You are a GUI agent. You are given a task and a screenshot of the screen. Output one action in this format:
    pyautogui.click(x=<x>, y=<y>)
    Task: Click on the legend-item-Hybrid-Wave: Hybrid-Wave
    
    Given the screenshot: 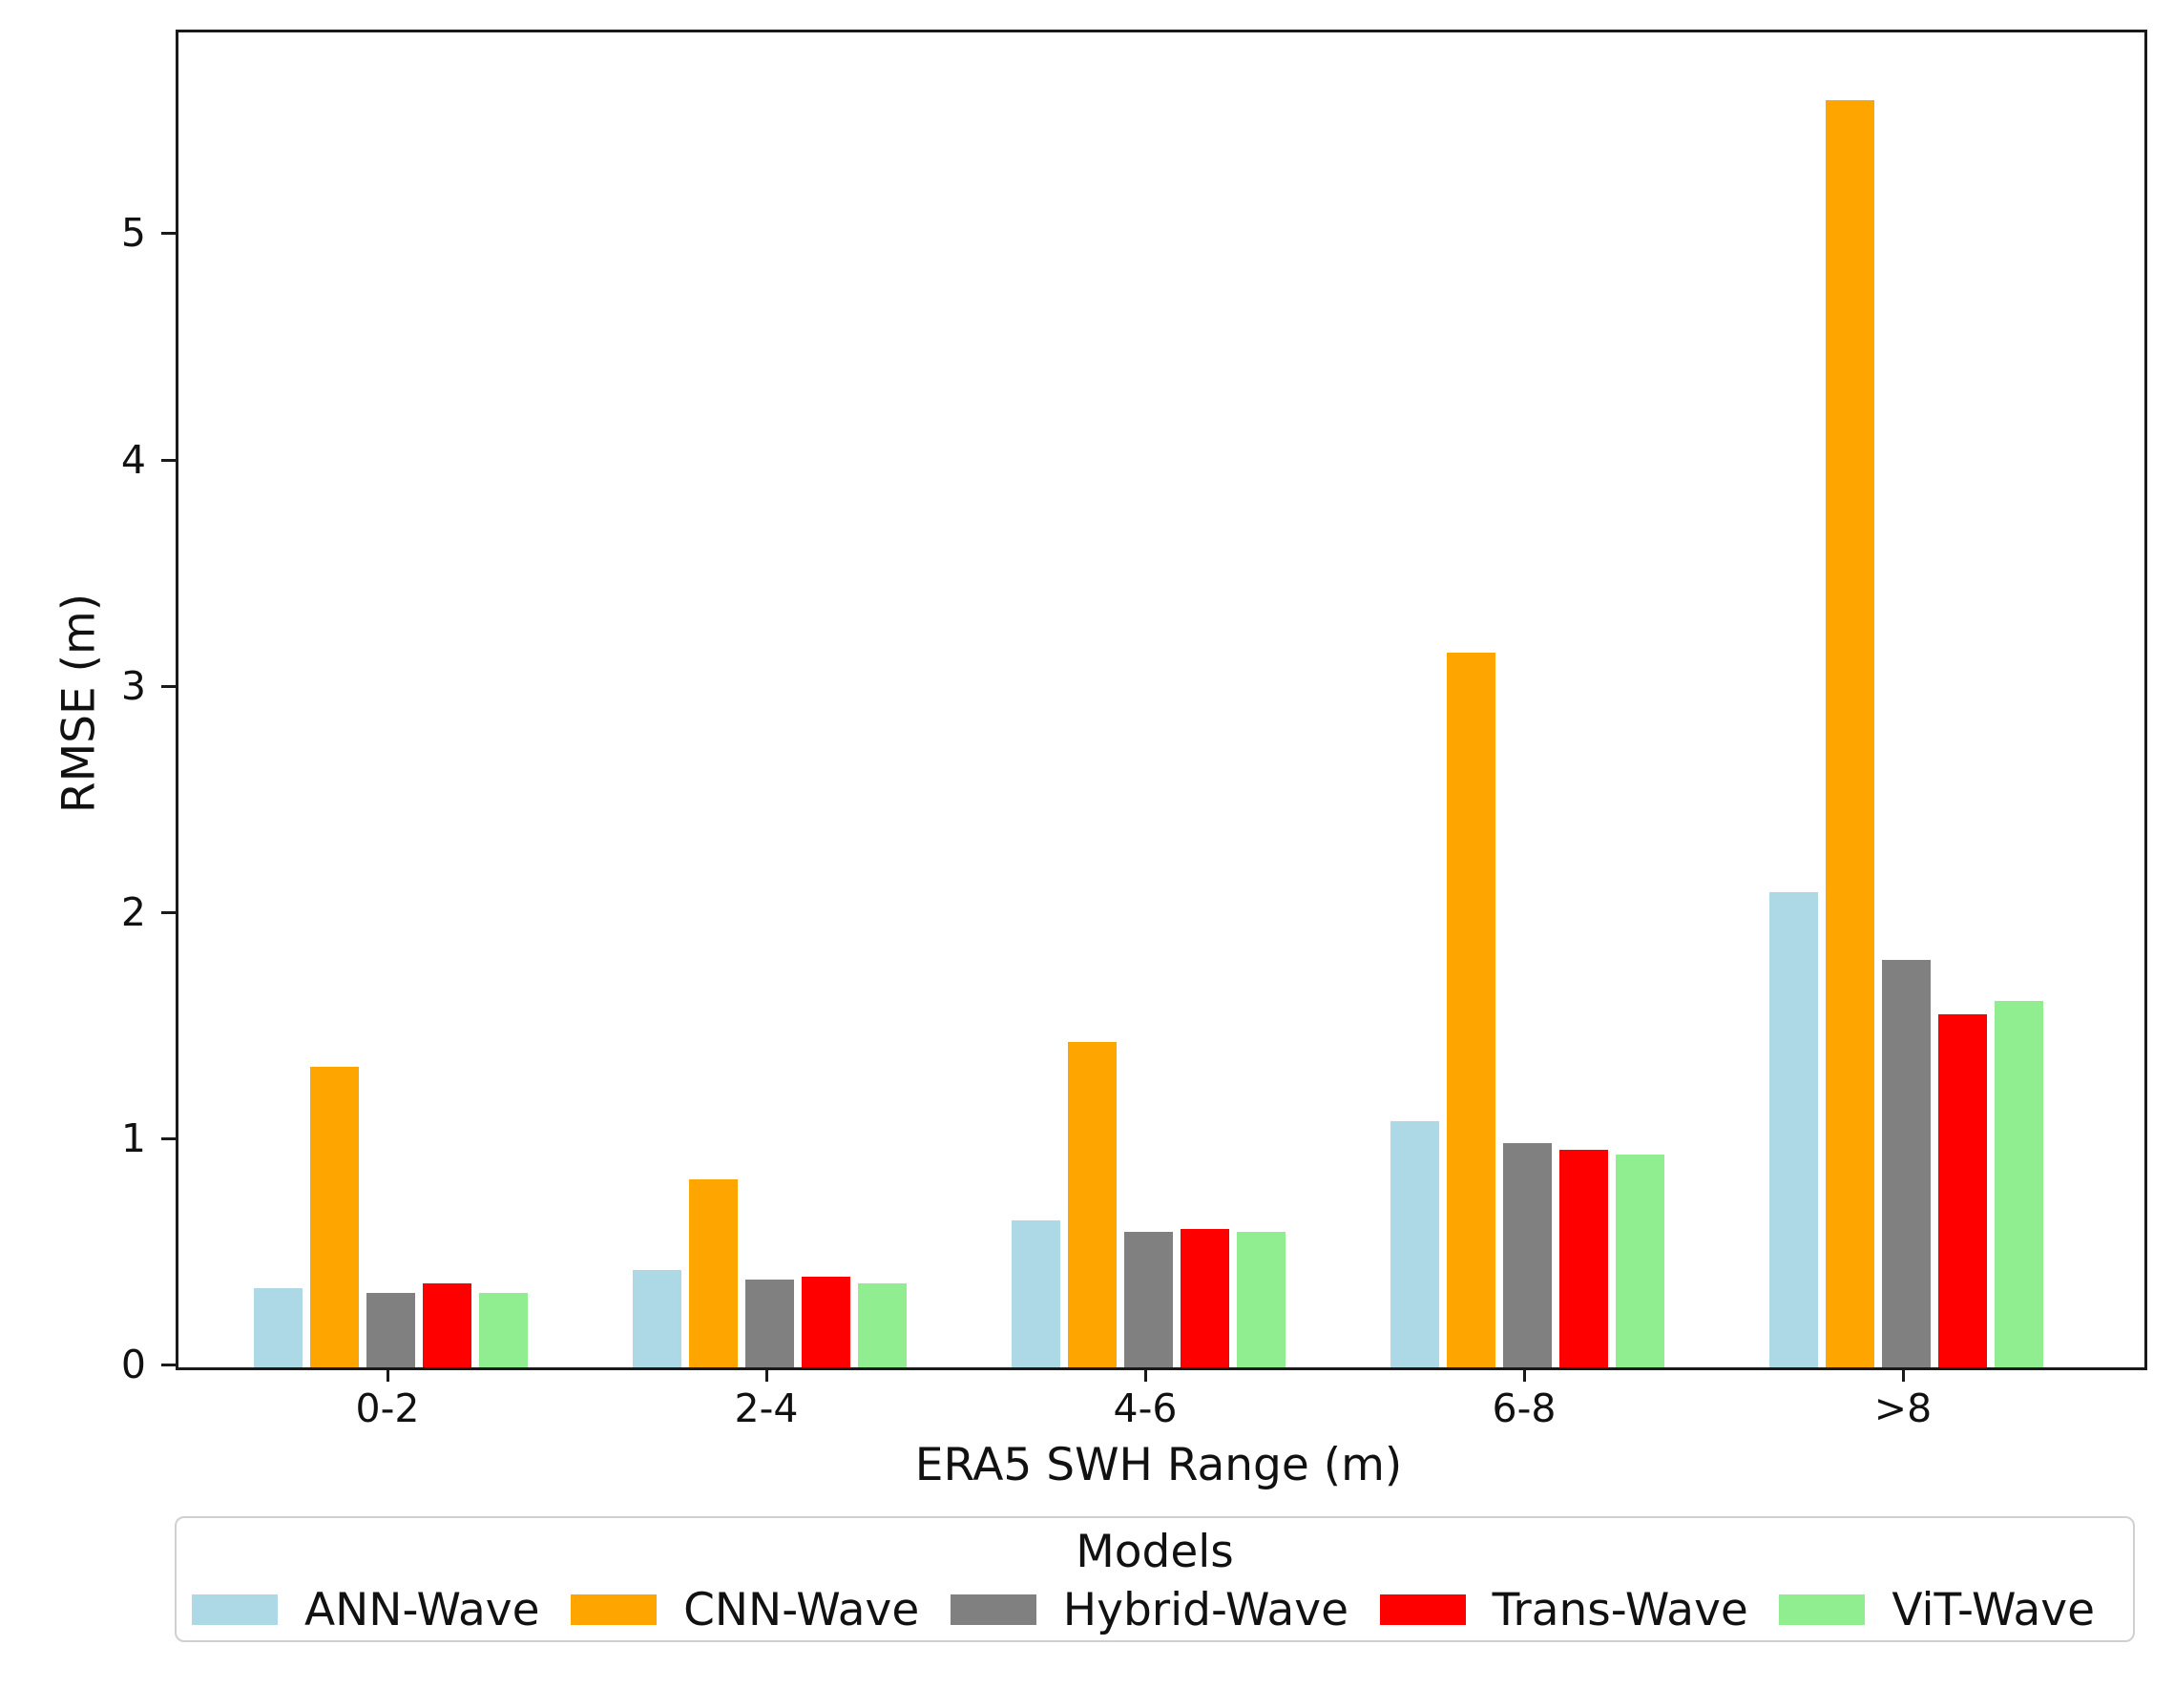 What is the action you would take?
    pyautogui.click(x=1149, y=1609)
    